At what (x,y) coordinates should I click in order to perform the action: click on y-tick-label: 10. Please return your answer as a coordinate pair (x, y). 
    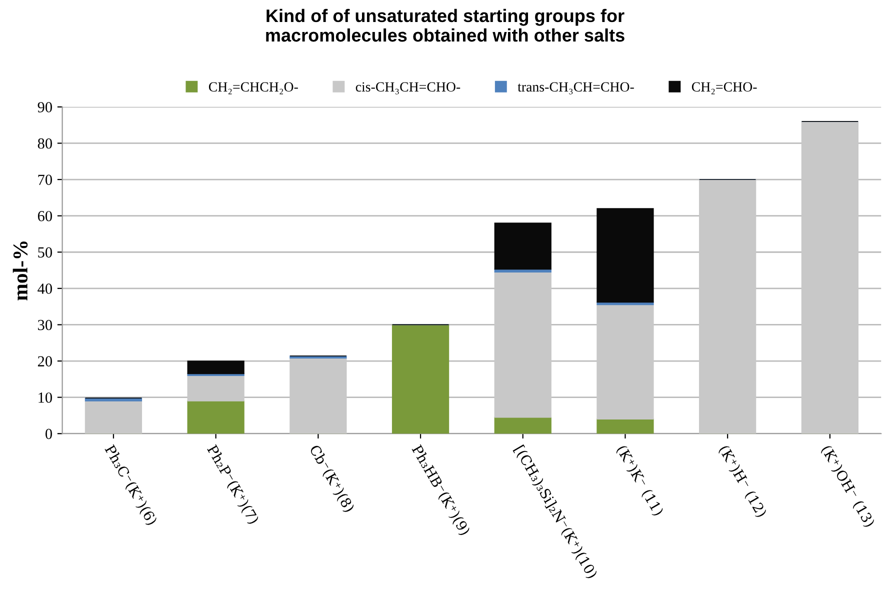
    Looking at the image, I should click on (45, 397).